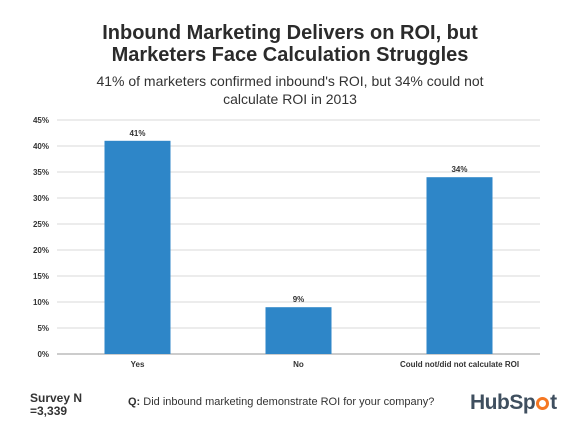 The height and width of the screenshot is (436, 580). Describe the element at coordinates (56, 398) in the screenshot. I see `survey-n-line1: Survey N` at that location.